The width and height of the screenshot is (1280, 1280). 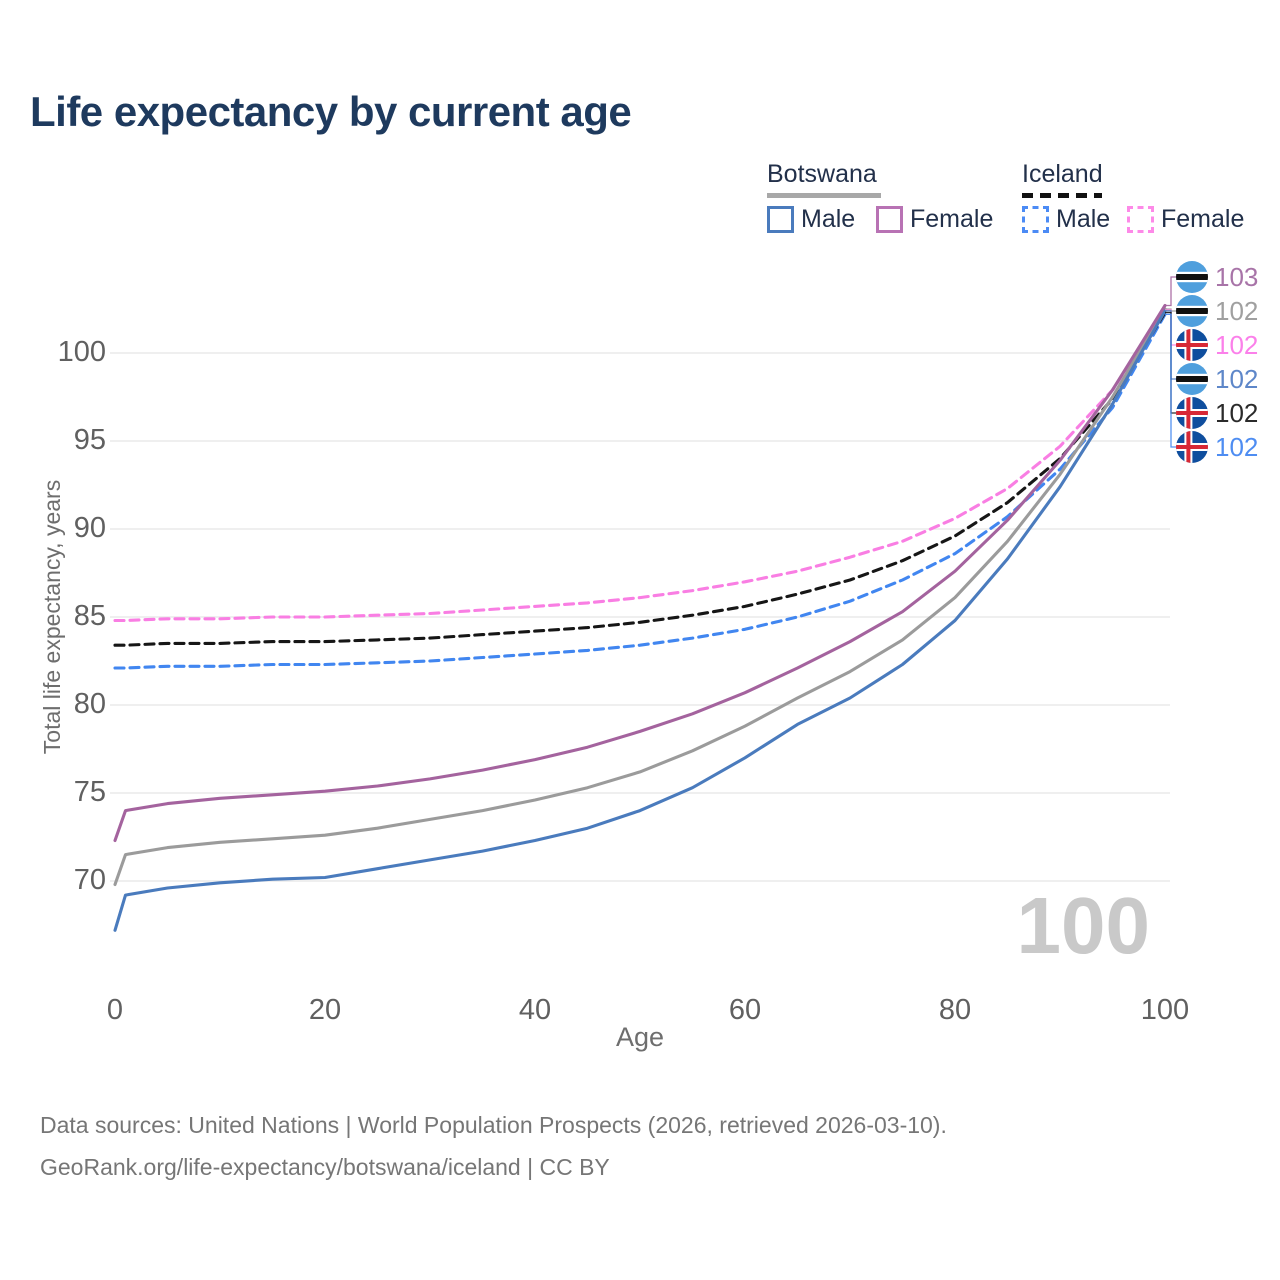 I want to click on legend-iceland-female: Female, so click(x=1185, y=219).